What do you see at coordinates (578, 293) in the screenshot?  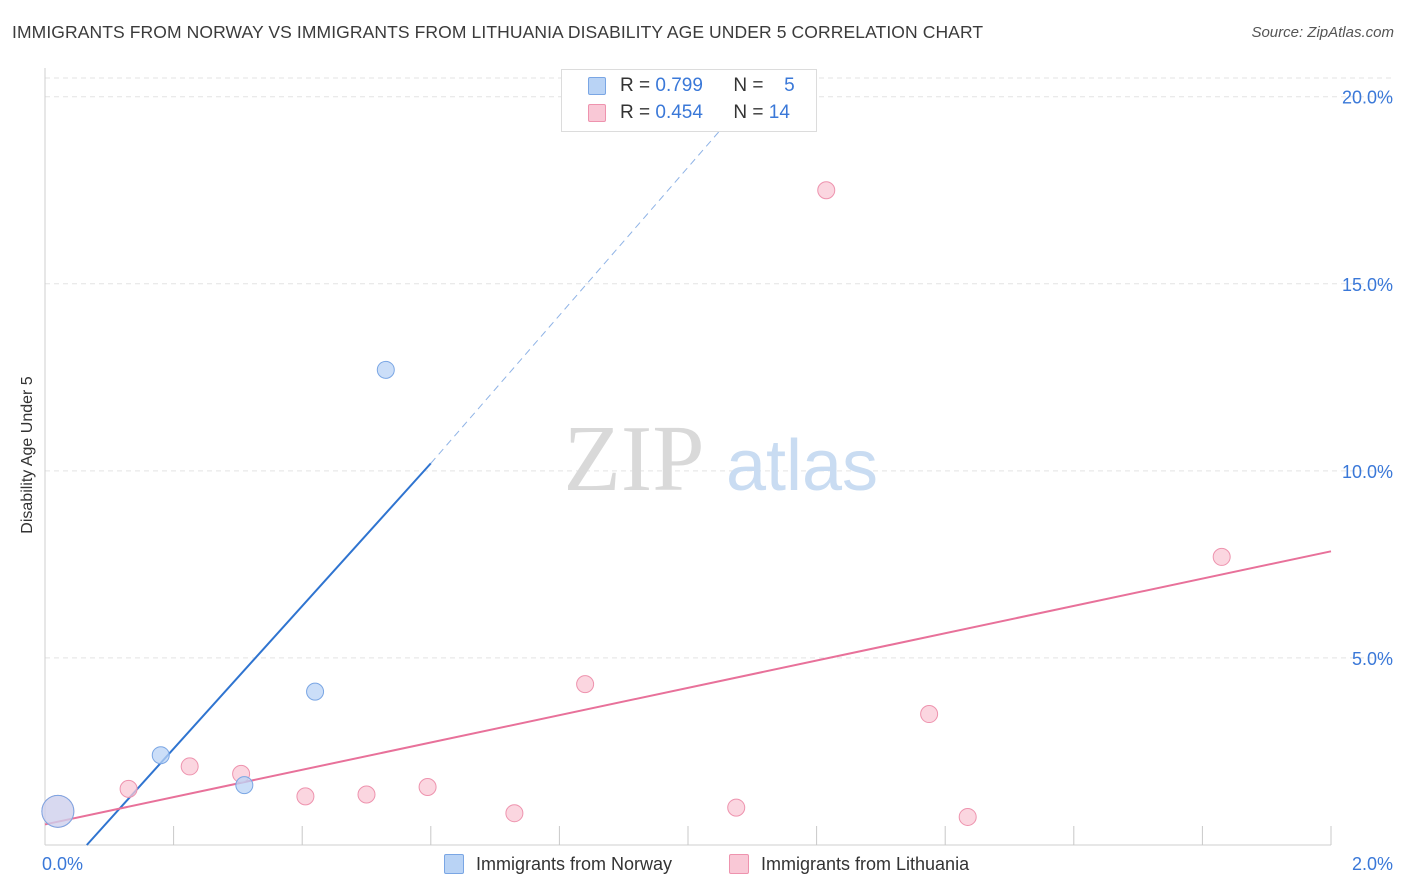 I see `trend-line-norway-extension` at bounding box center [578, 293].